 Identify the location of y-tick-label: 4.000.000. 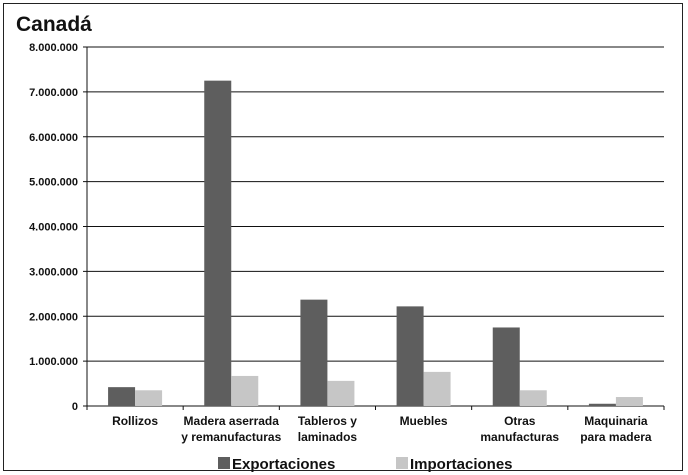
(53, 228).